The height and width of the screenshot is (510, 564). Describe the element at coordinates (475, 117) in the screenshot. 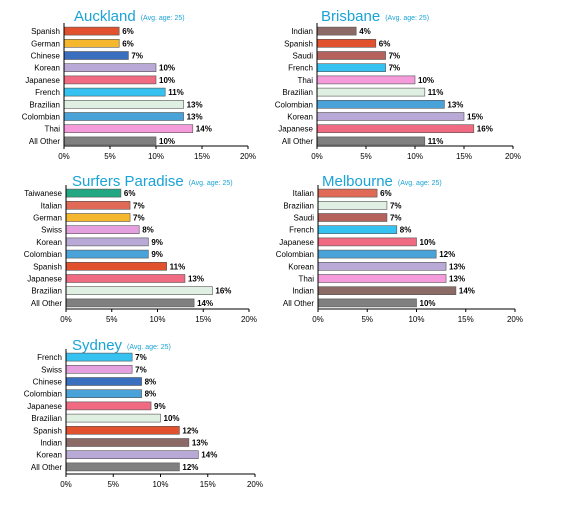

I see `value-label: 15%` at that location.